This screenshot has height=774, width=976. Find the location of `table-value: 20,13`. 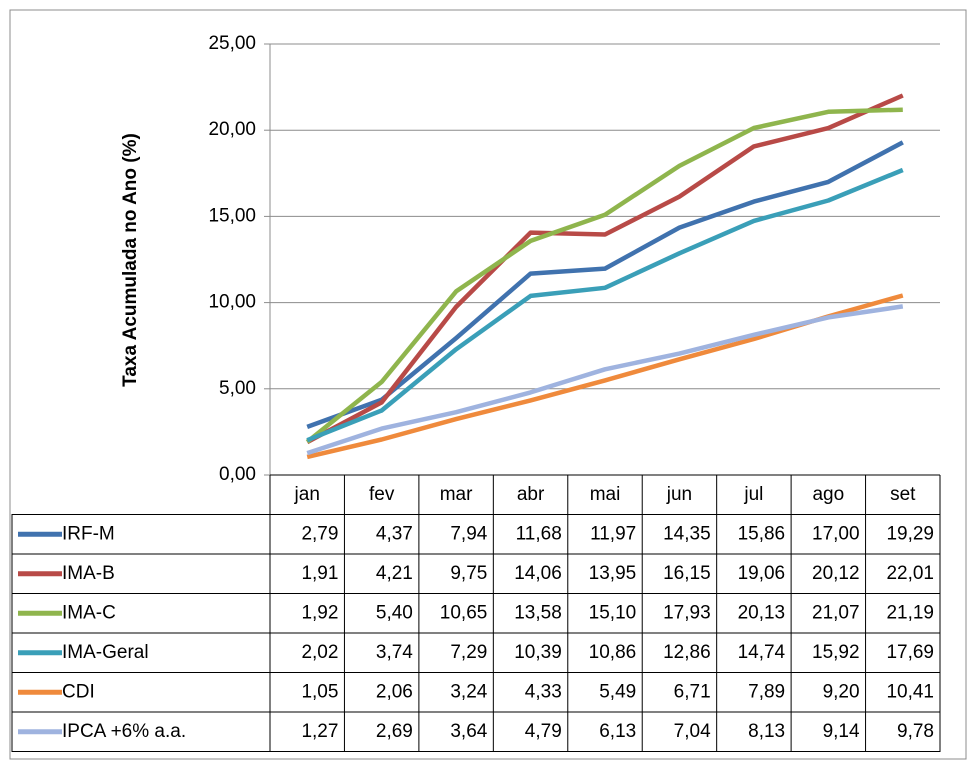

table-value: 20,13 is located at coordinates (762, 612).